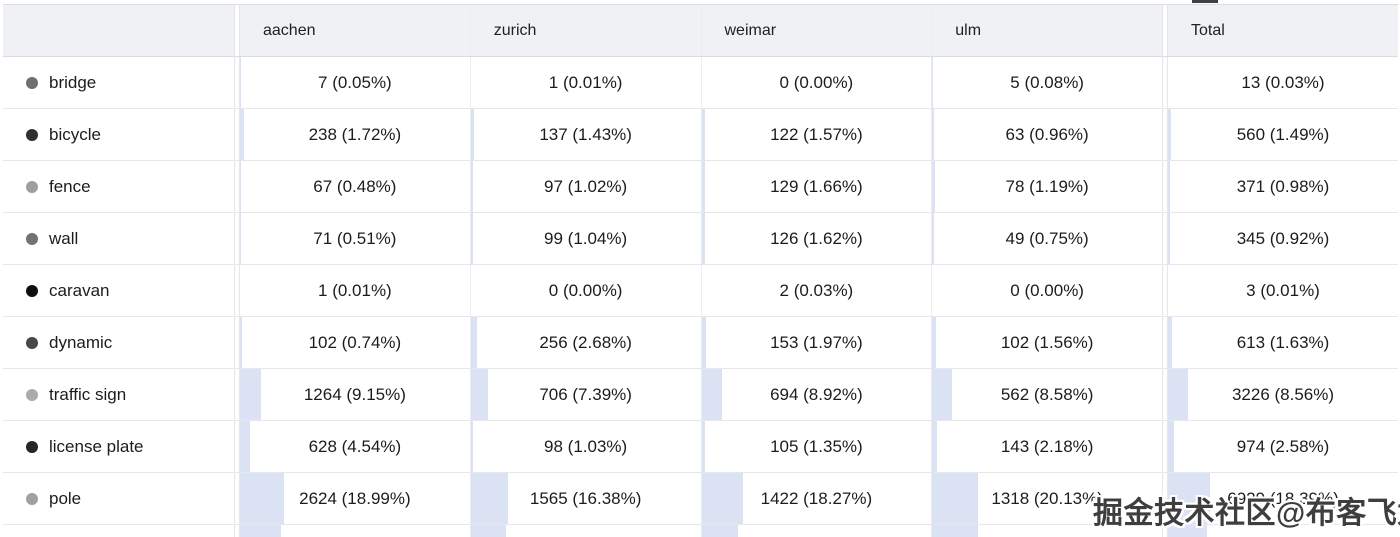 This screenshot has height=537, width=1400. What do you see at coordinates (96, 447) in the screenshot?
I see `row-label: license plate` at bounding box center [96, 447].